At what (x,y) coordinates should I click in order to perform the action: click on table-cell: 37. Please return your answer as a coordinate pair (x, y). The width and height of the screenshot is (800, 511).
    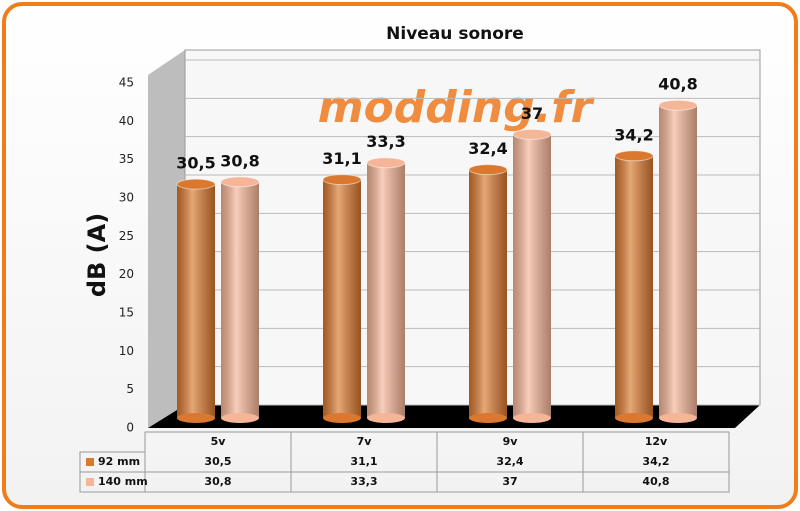
    Looking at the image, I should click on (509, 481).